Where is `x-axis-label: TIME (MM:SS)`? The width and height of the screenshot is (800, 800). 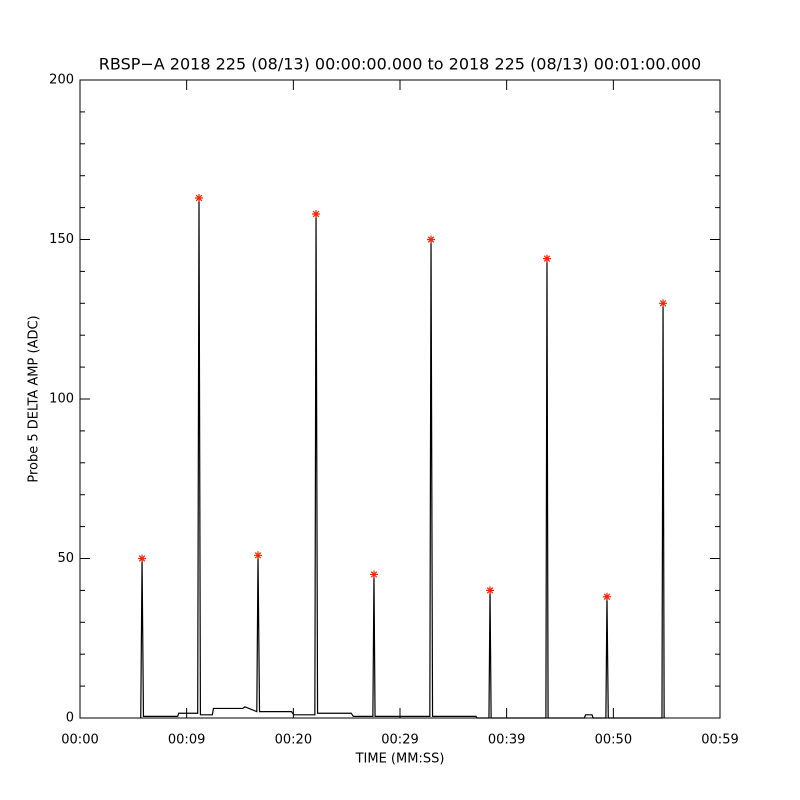
x-axis-label: TIME (MM:SS) is located at coordinates (400, 759).